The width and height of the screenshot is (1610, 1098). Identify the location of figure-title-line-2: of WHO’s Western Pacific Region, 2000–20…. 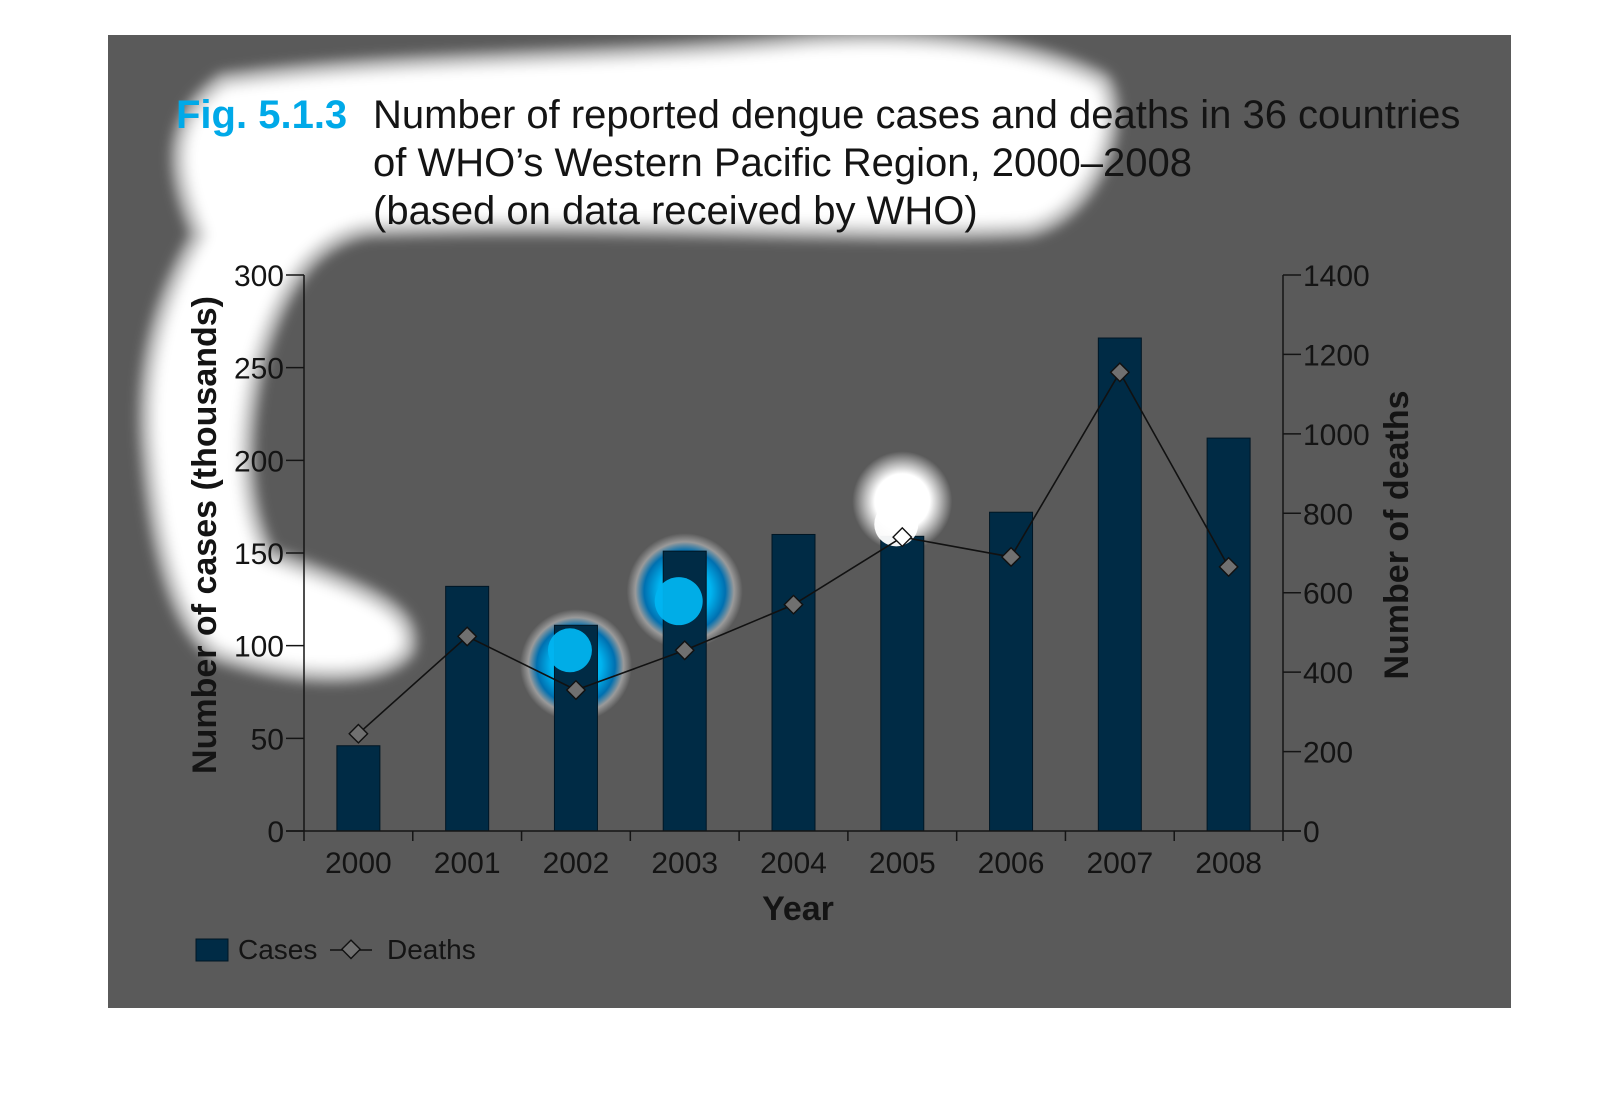
(782, 163).